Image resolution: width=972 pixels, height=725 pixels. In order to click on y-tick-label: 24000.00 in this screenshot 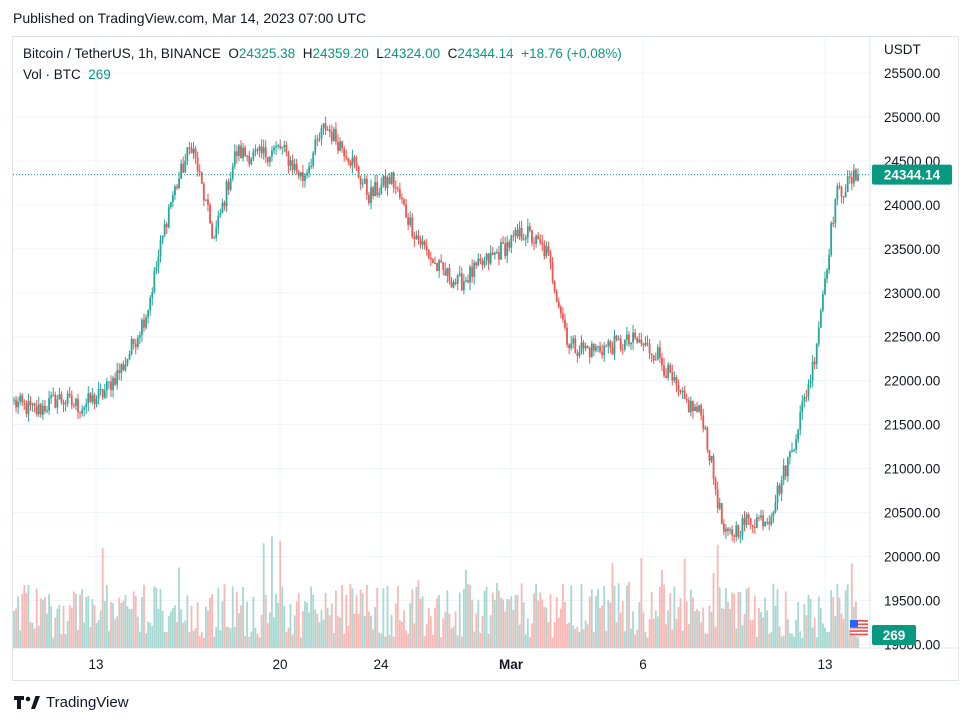, I will do `click(912, 205)`.